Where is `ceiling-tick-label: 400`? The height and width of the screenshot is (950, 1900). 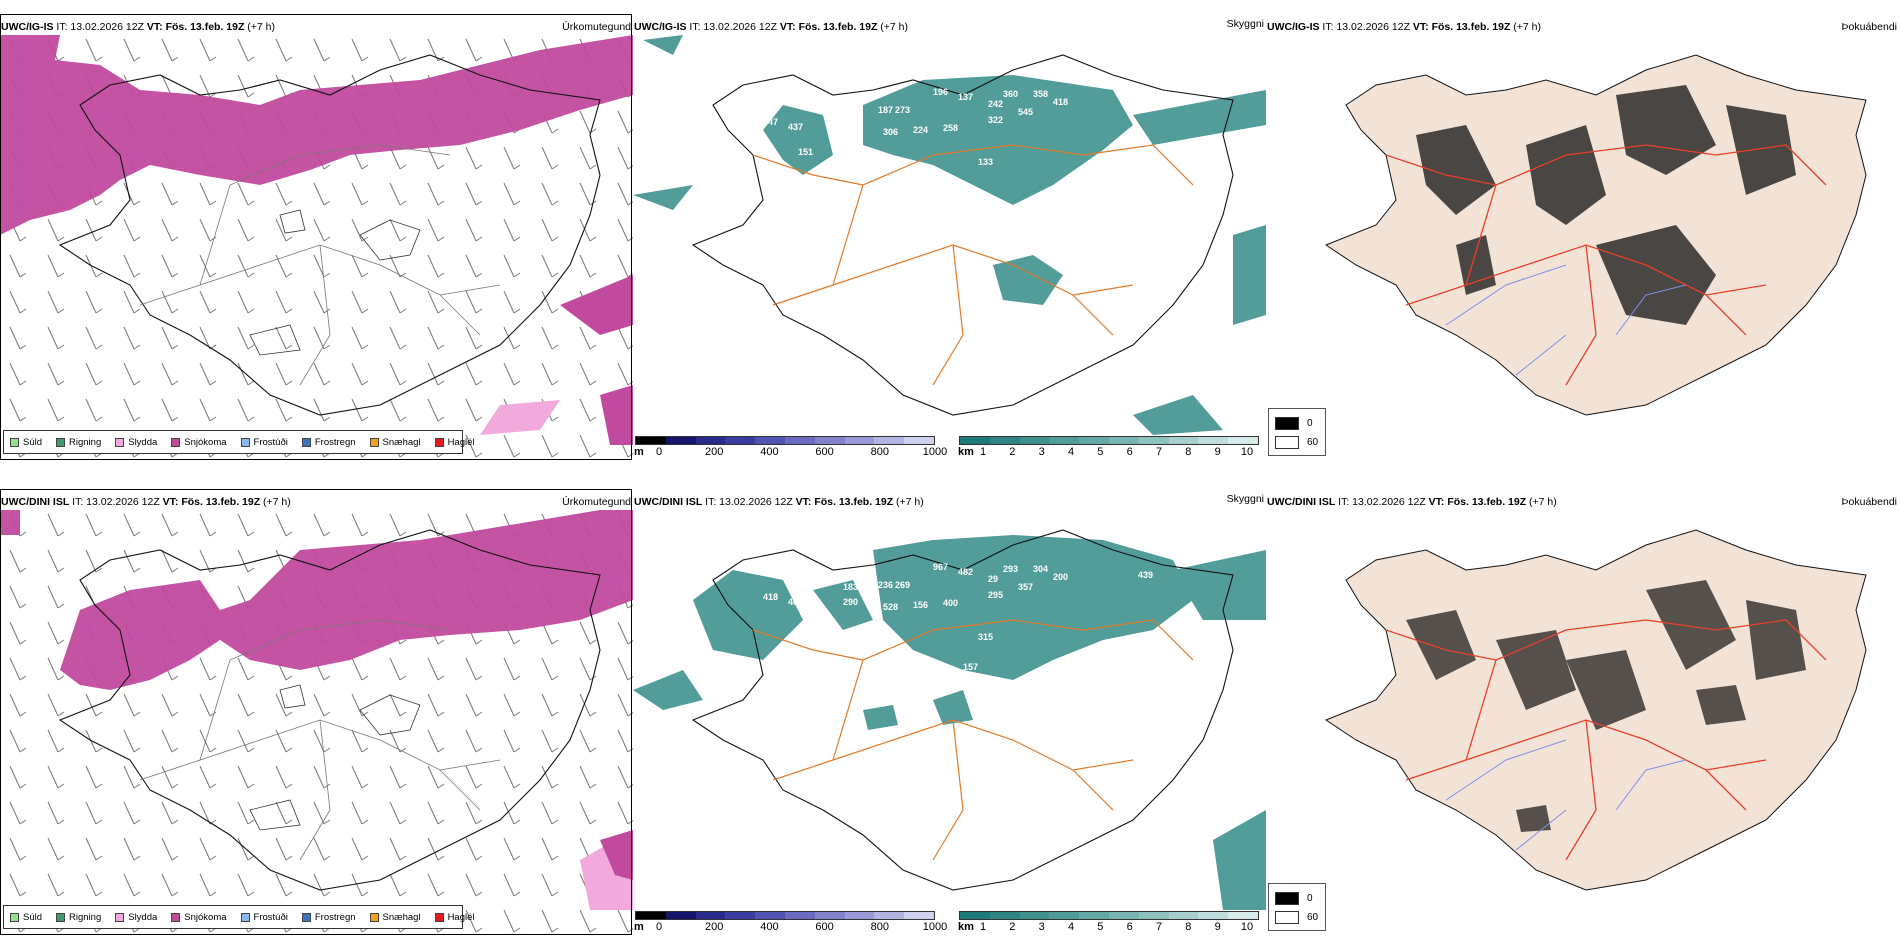 ceiling-tick-label: 400 is located at coordinates (769, 452).